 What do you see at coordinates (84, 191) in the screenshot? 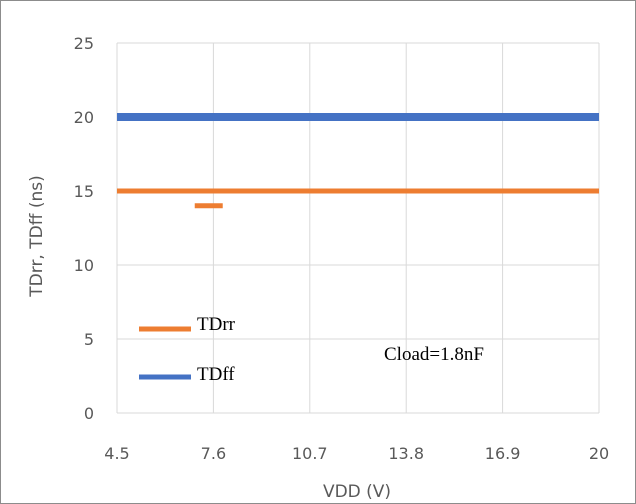
I see `y-tick-label: 15` at bounding box center [84, 191].